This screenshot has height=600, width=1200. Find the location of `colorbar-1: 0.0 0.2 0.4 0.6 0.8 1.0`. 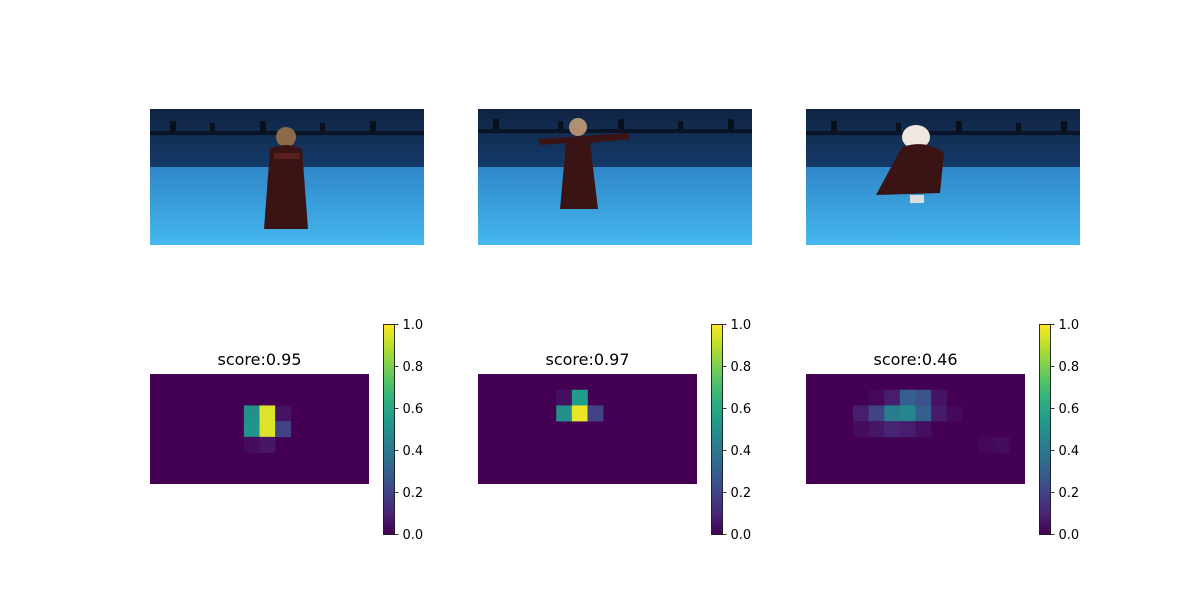

colorbar-1: 0.0 0.2 0.4 0.6 0.8 1.0 is located at coordinates (413, 430).